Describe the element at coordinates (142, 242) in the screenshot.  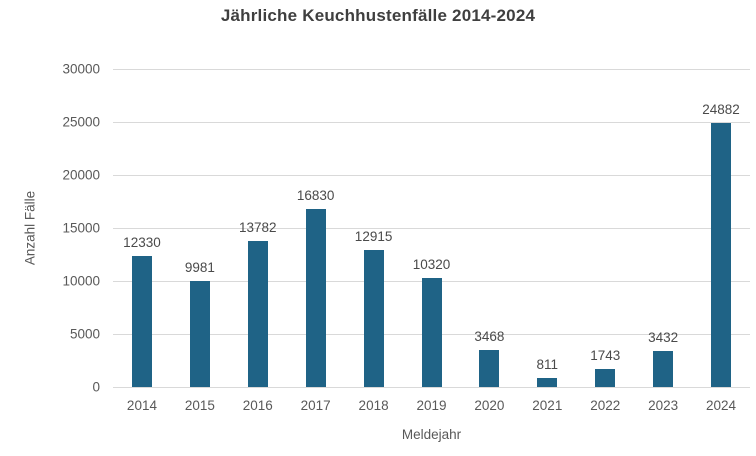
I see `bar-value-label: 12330` at that location.